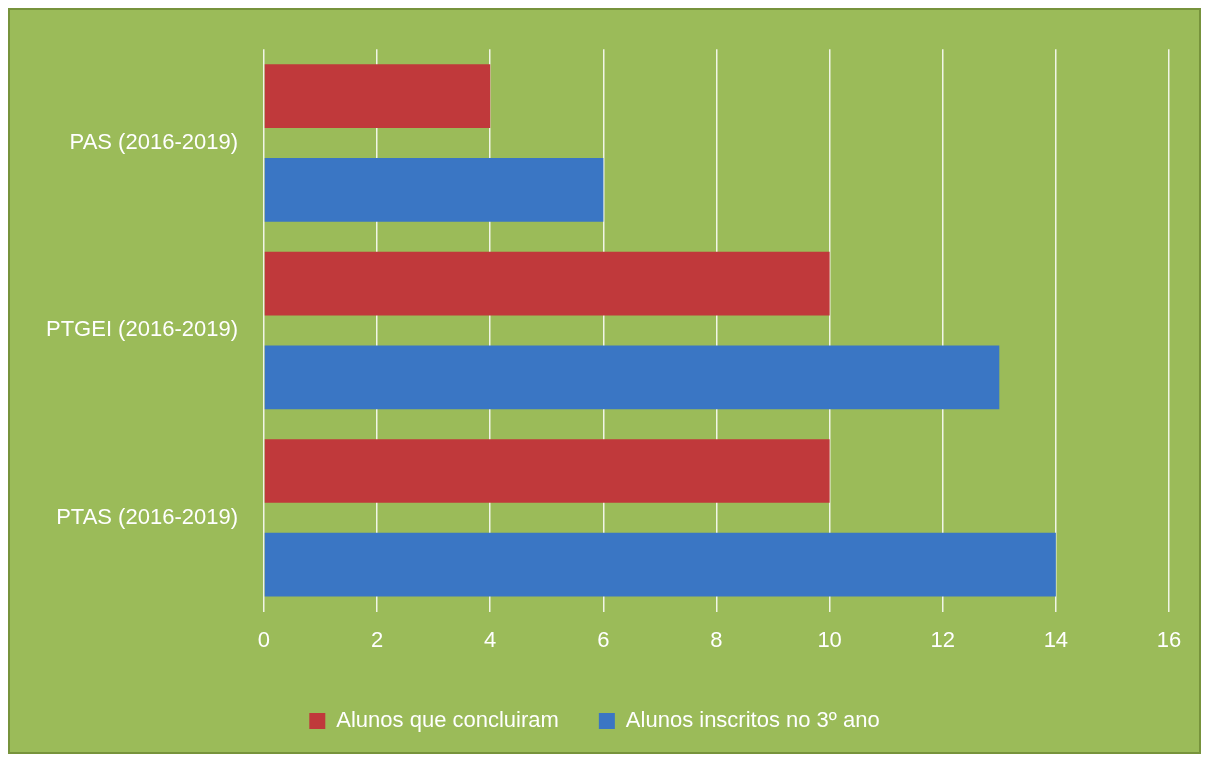  What do you see at coordinates (142, 329) in the screenshot?
I see `y-tick-label: PTGEI (2016-2019)` at bounding box center [142, 329].